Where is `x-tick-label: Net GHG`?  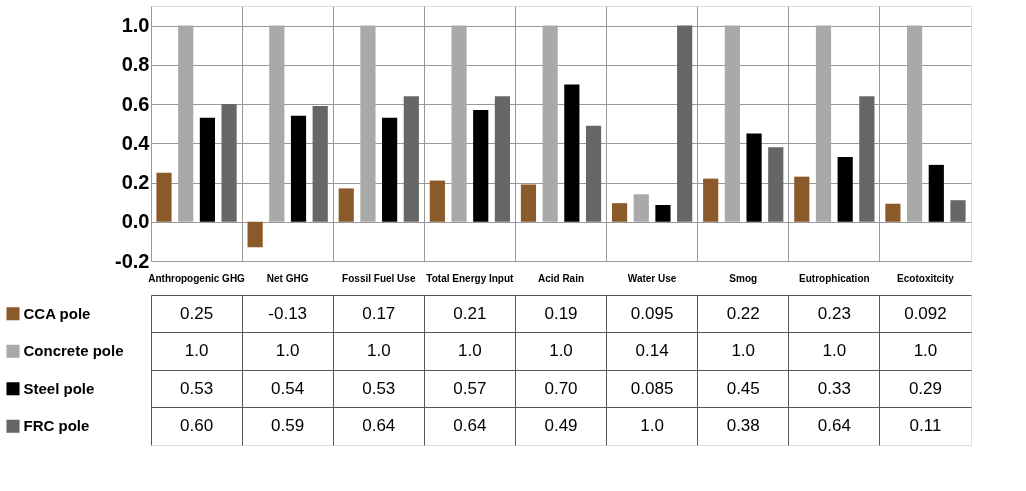
x-tick-label: Net GHG is located at coordinates (287, 278).